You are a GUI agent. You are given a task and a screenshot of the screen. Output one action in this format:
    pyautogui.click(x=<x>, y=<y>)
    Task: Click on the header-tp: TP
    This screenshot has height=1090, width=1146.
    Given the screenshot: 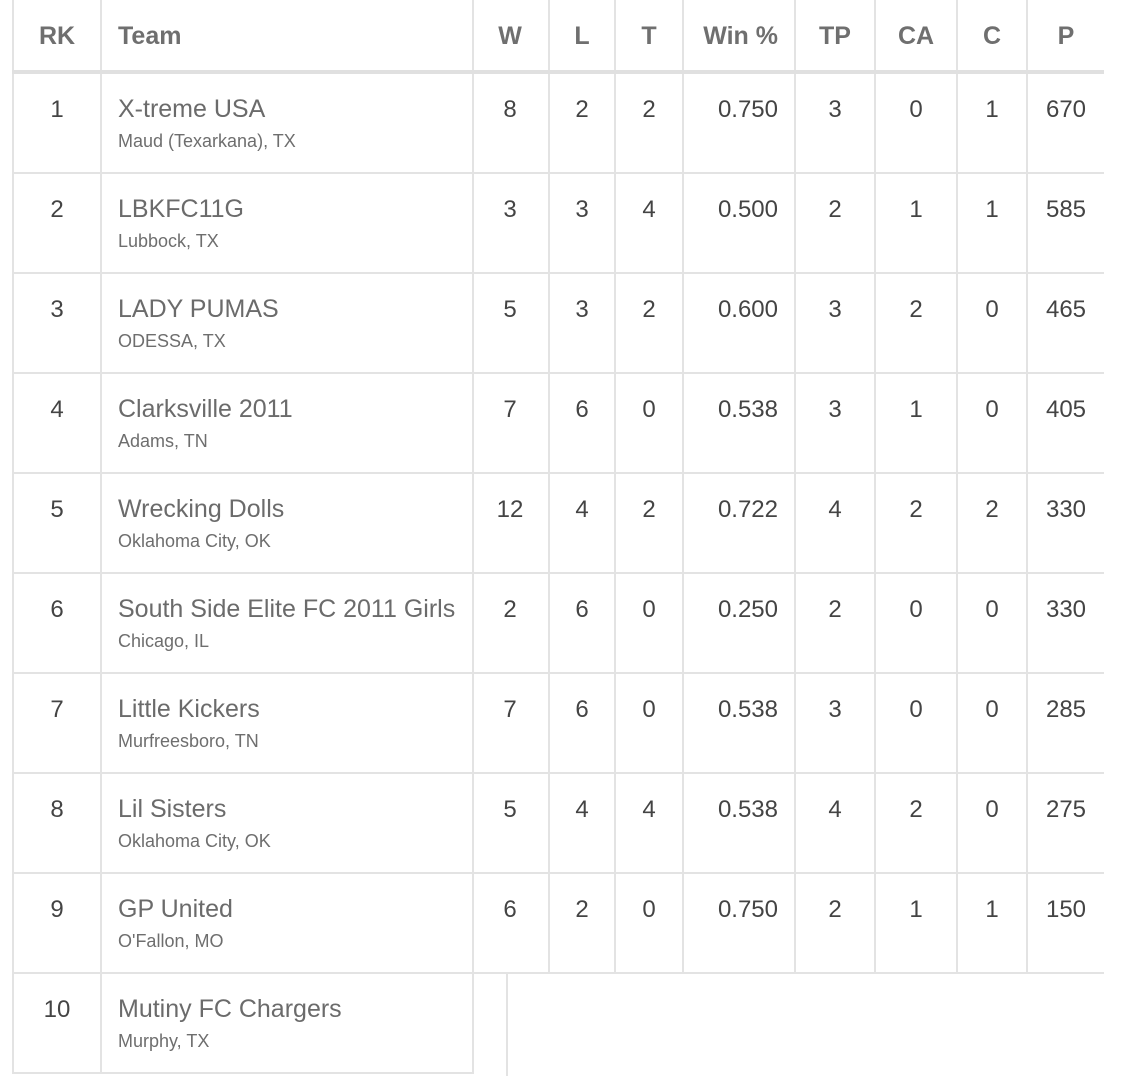 What is the action you would take?
    pyautogui.click(x=835, y=36)
    